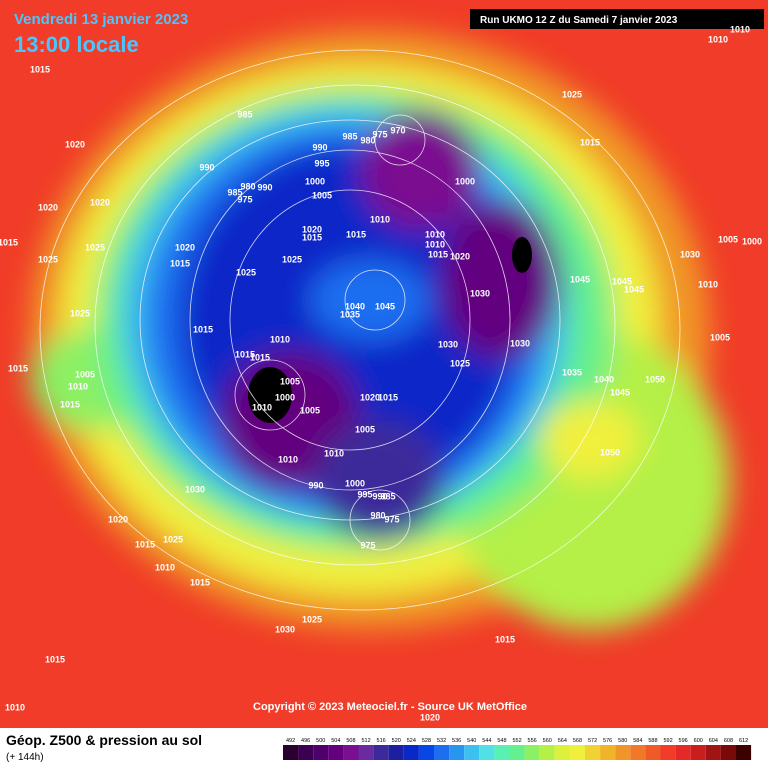 This screenshot has width=768, height=768. What do you see at coordinates (25, 757) in the screenshot?
I see `lead-time: (+ 144h)` at bounding box center [25, 757].